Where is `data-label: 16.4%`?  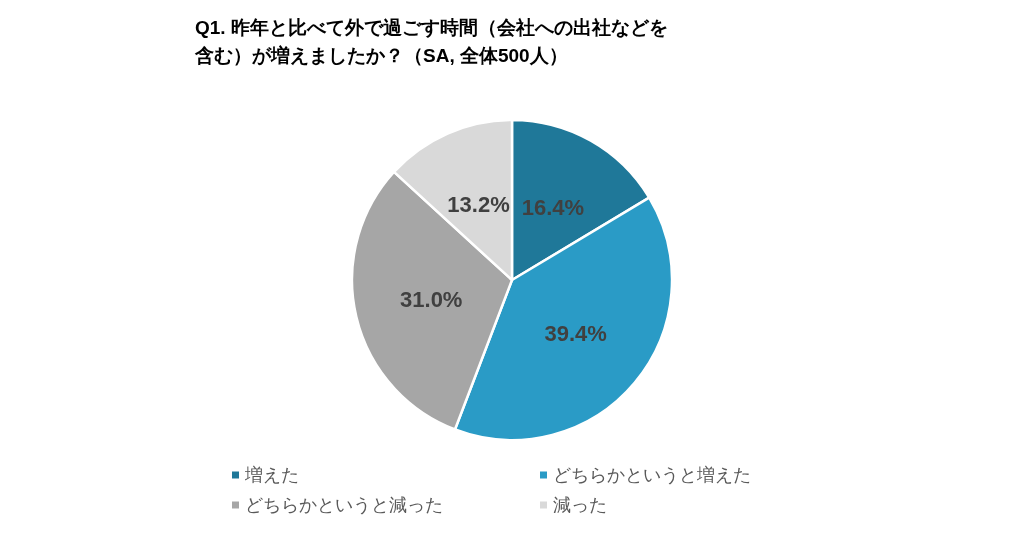
data-label: 16.4% is located at coordinates (553, 208).